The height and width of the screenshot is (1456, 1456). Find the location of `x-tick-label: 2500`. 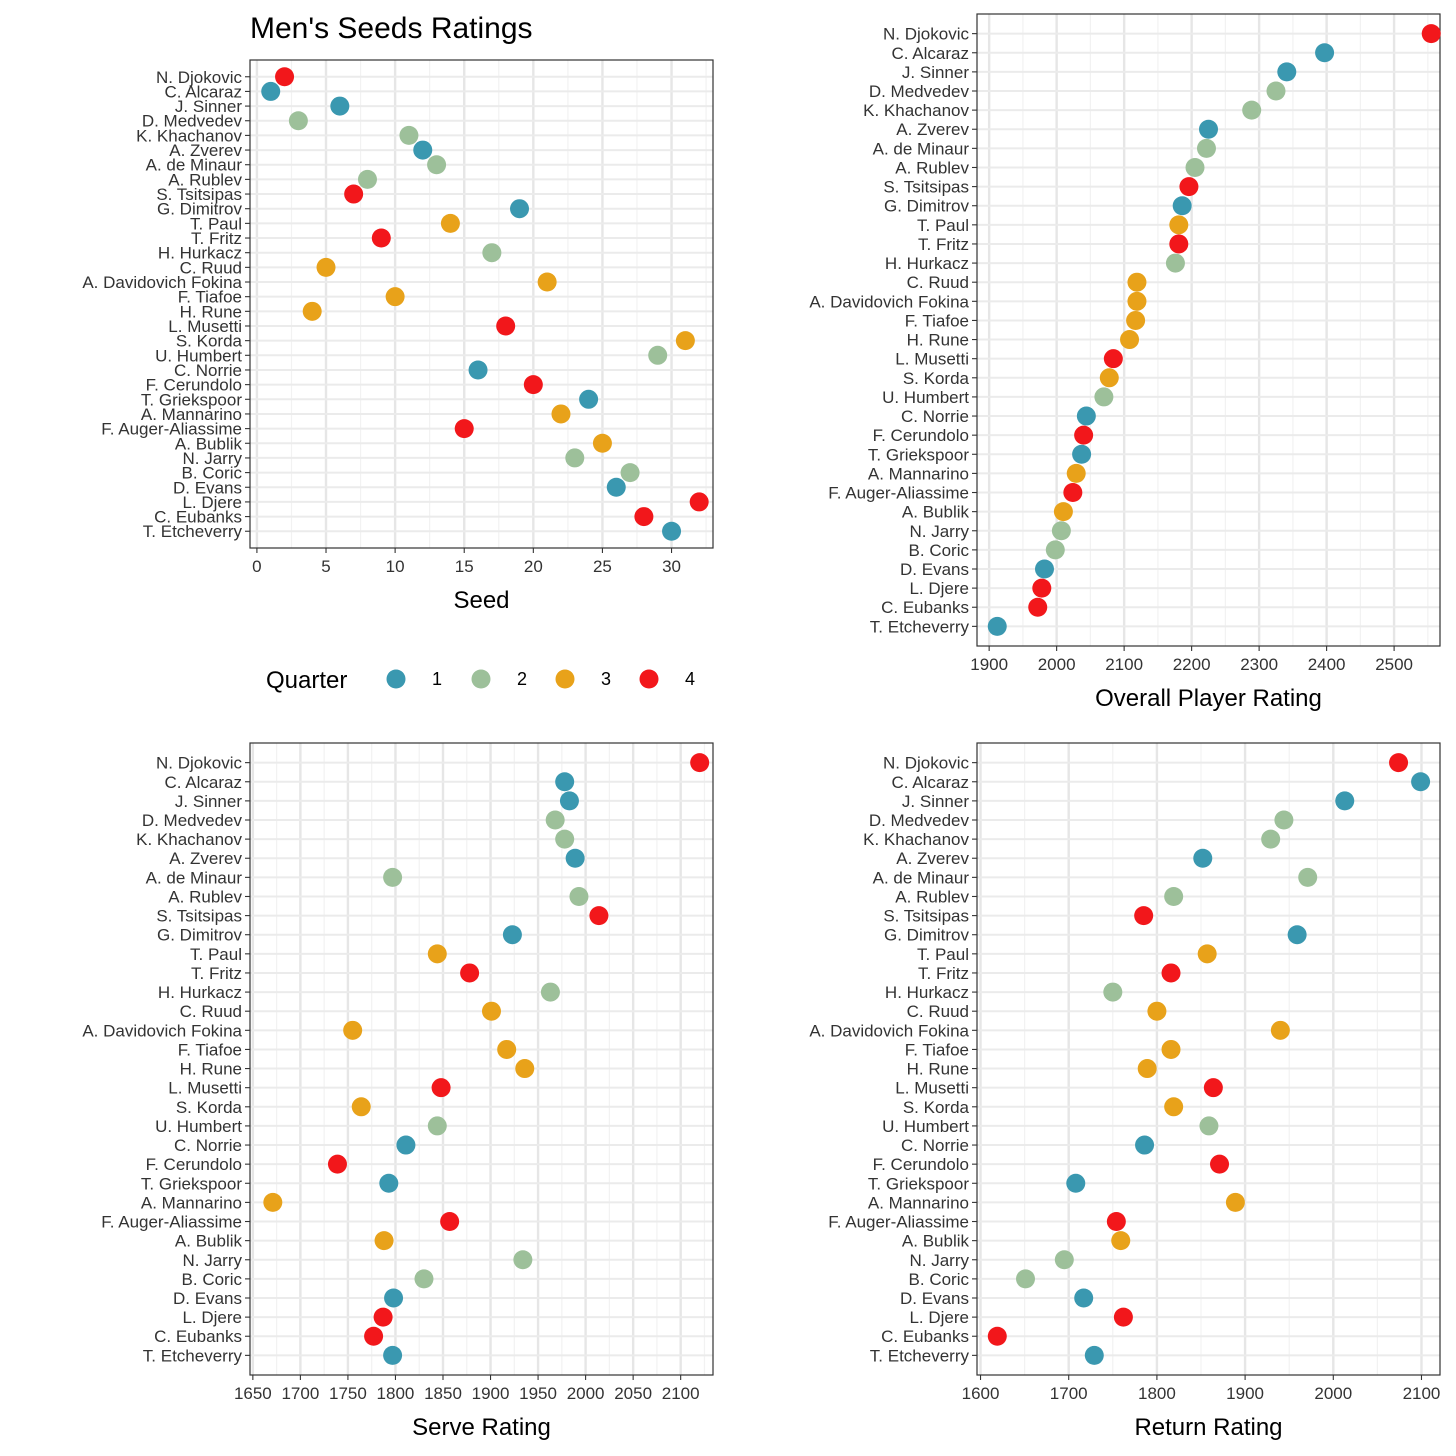

x-tick-label: 2500 is located at coordinates (1394, 664).